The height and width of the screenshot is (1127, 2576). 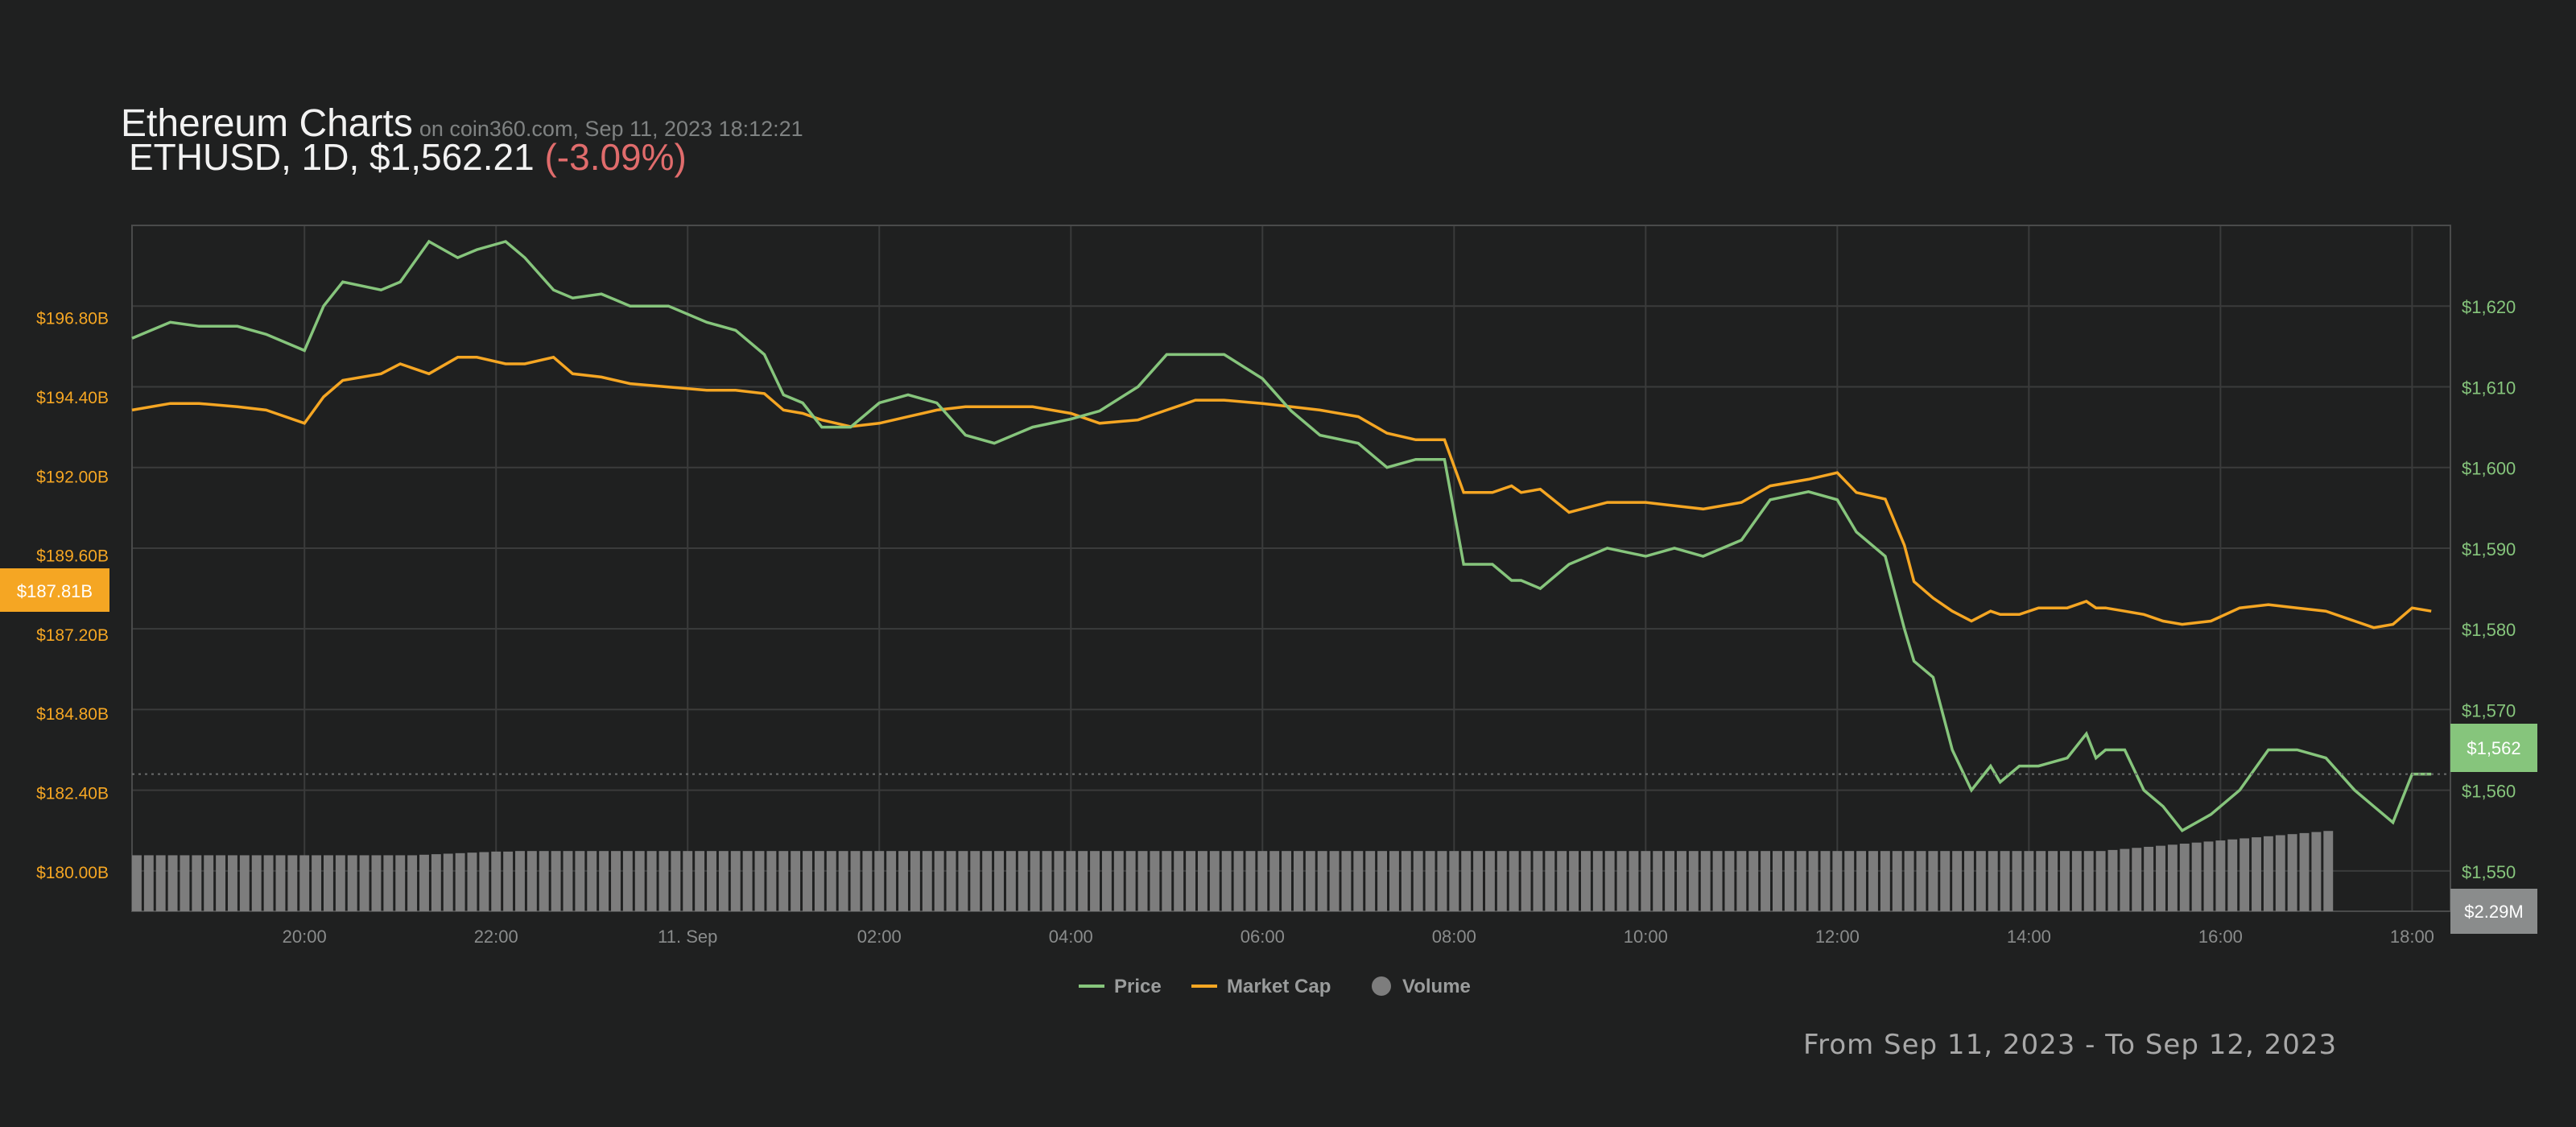 I want to click on legend-volume-swatch, so click(x=1381, y=986).